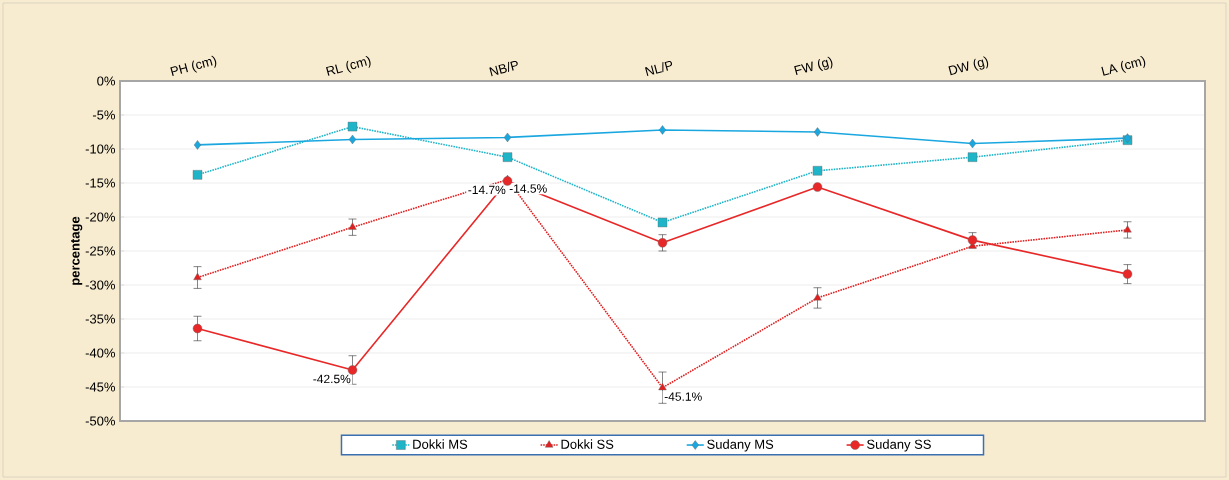 The image size is (1229, 480). Describe the element at coordinates (106, 81) in the screenshot. I see `y-tick-label: 0%` at that location.